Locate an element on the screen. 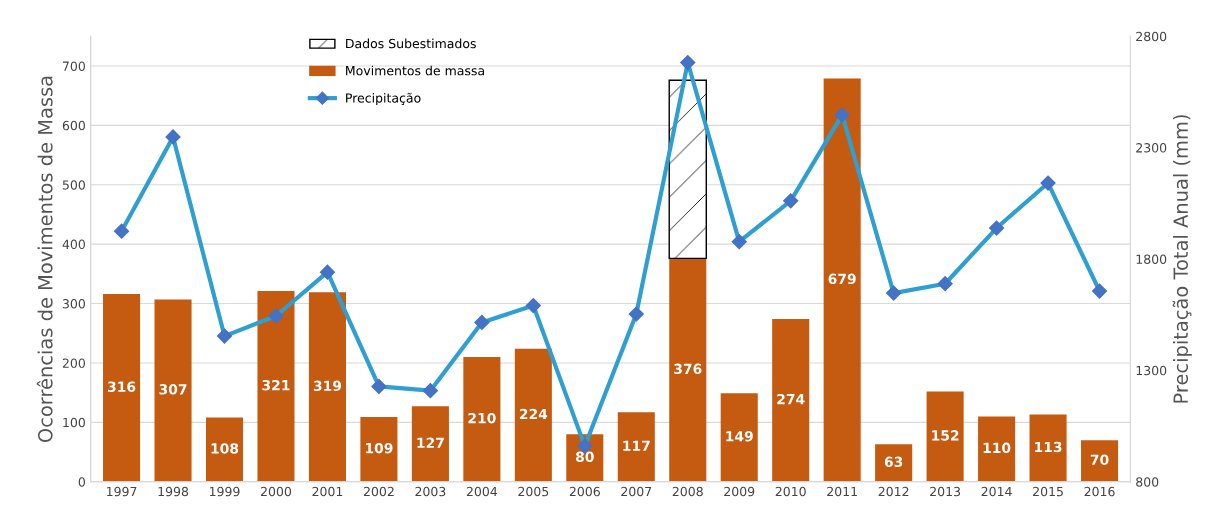 Image resolution: width=1209 pixels, height=518 pixels. y-axis-title: Ocorrências de Movimentos de Massa is located at coordinates (44, 259).